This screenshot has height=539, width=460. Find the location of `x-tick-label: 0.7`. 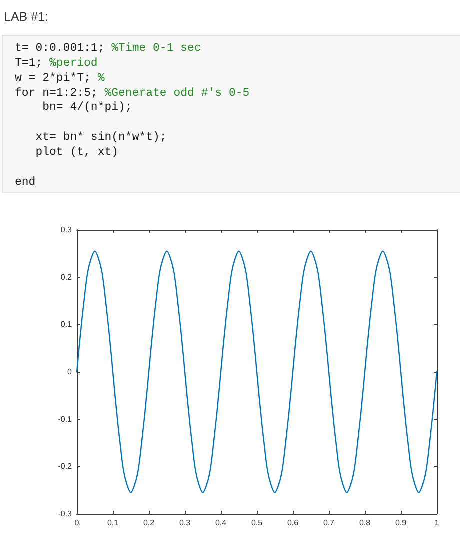

x-tick-label: 0.7 is located at coordinates (329, 523).